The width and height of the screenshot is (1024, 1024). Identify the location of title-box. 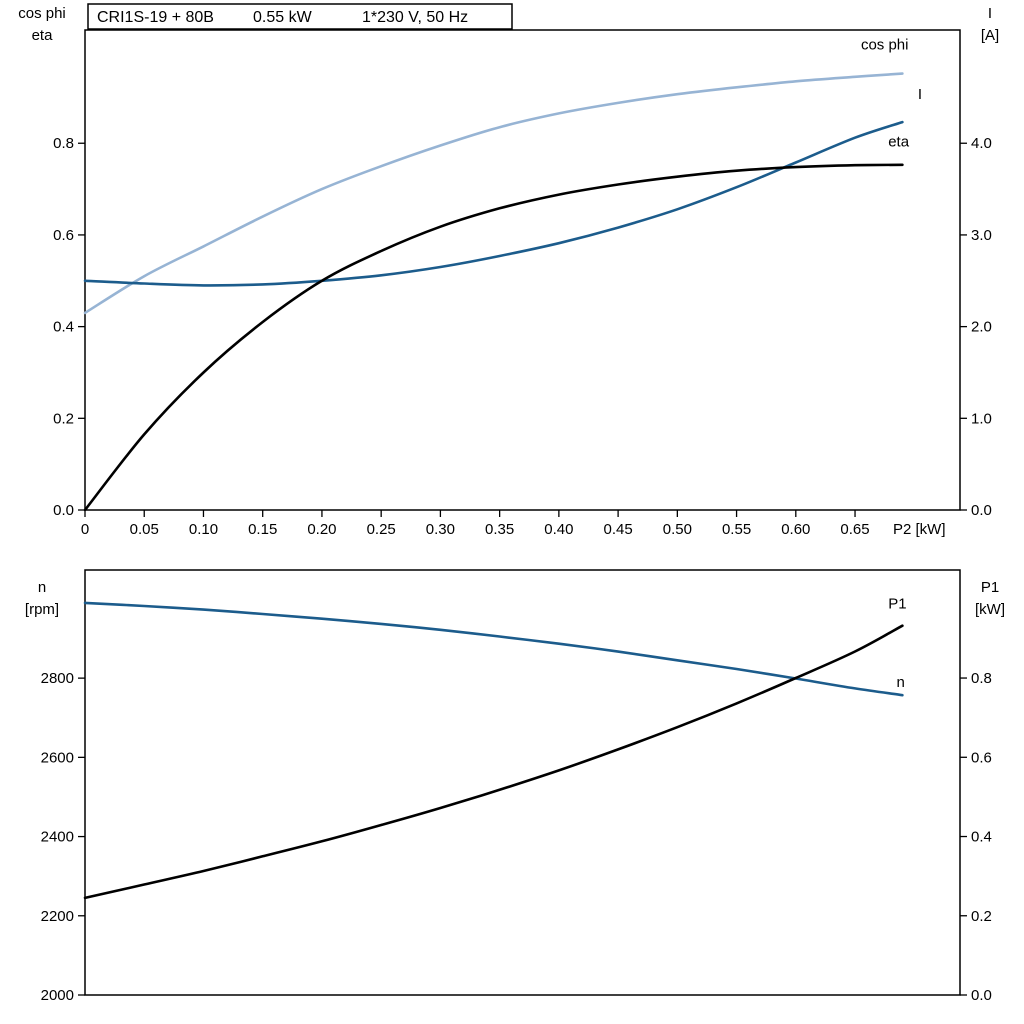
(300, 16).